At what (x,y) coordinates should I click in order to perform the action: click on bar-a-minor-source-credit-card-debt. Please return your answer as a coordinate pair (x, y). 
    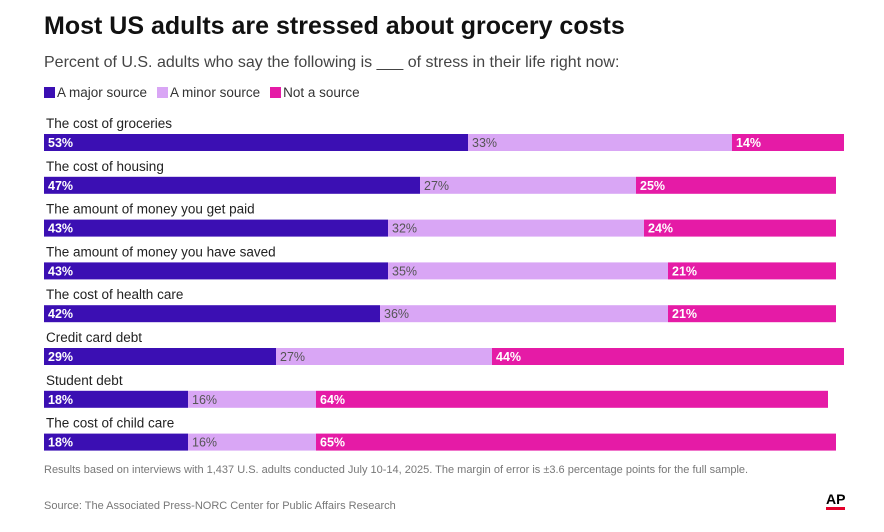
    Looking at the image, I should click on (384, 356).